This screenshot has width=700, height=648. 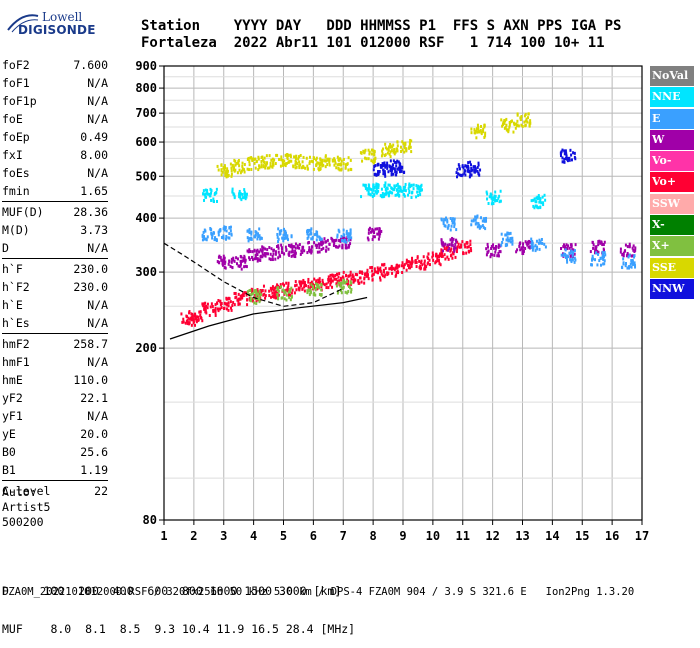 What do you see at coordinates (146, 176) in the screenshot?
I see `y-tick-label: 500` at bounding box center [146, 176].